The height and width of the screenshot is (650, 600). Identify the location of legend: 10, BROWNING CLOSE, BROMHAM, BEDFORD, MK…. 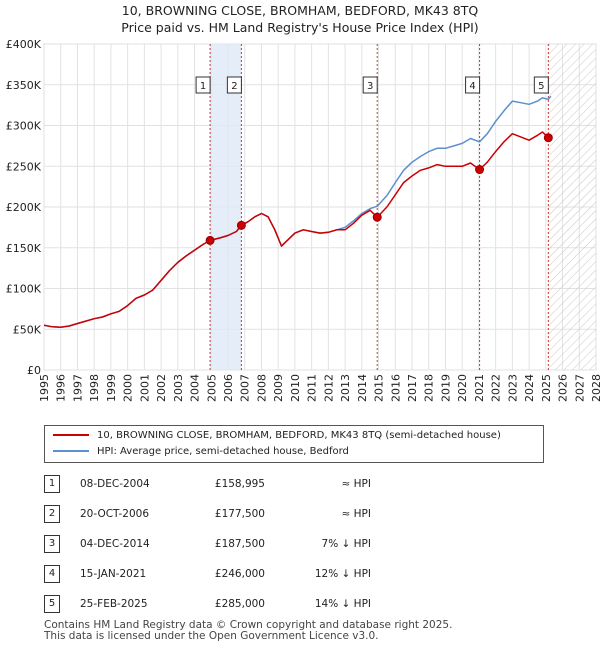
(294, 444).